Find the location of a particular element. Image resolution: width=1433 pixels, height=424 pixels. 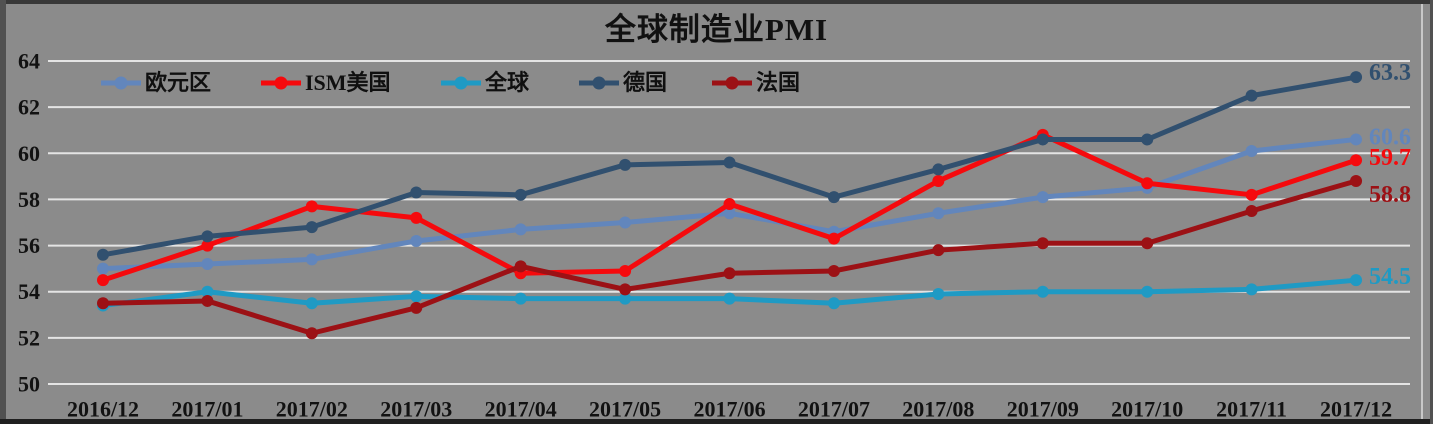

x-axis-category-label: 2017/06 is located at coordinates (729, 409).